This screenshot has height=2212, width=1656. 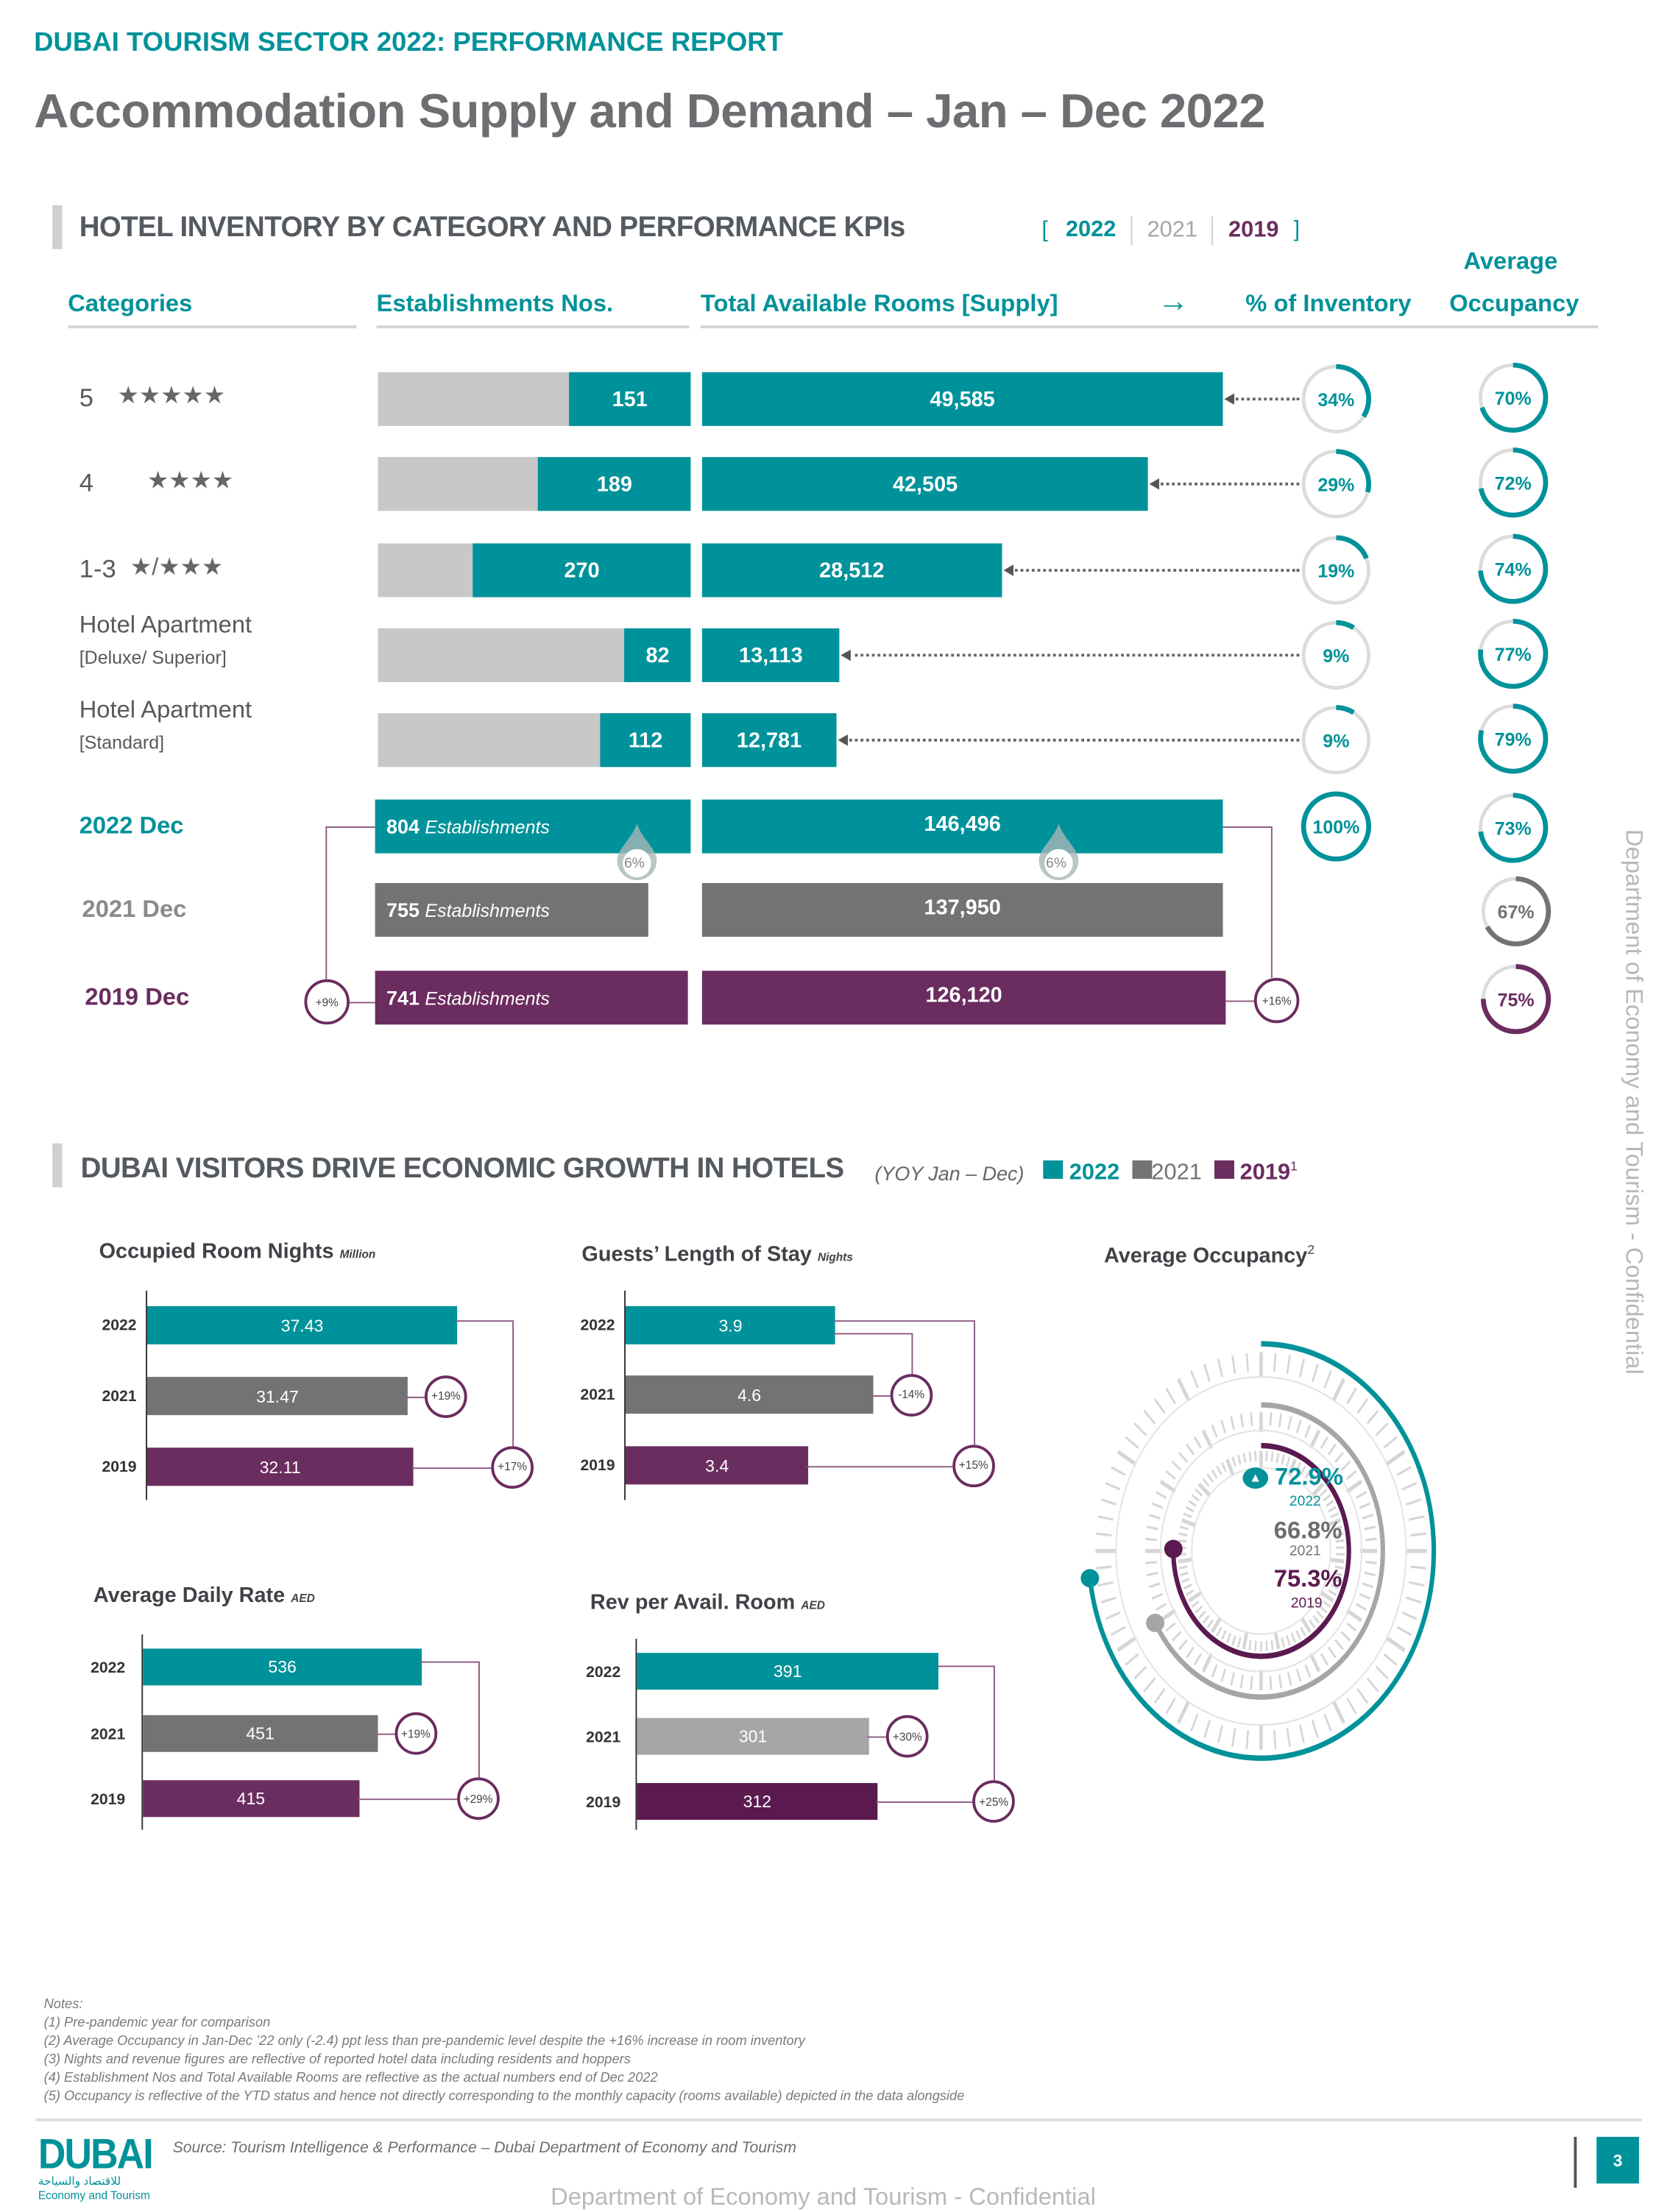 I want to click on change-vs-2021: +19%, so click(x=415, y=1733).